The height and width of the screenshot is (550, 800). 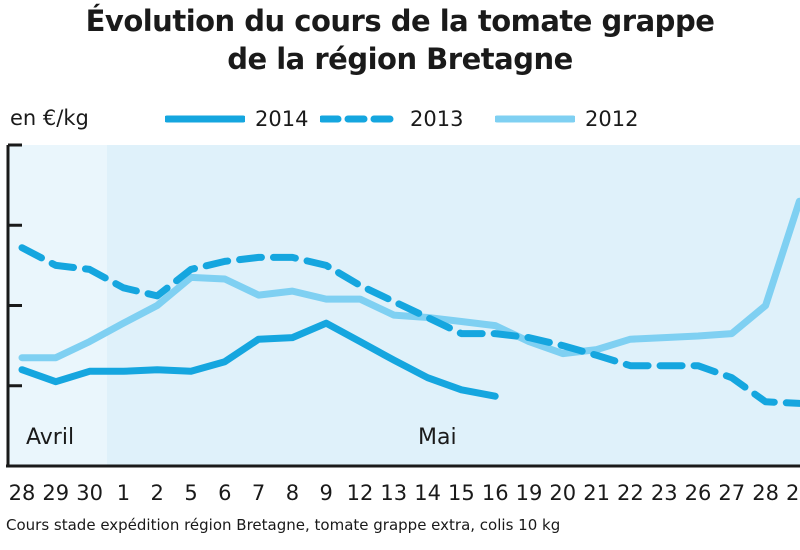 I want to click on x-tick-label: 5, so click(x=190, y=493).